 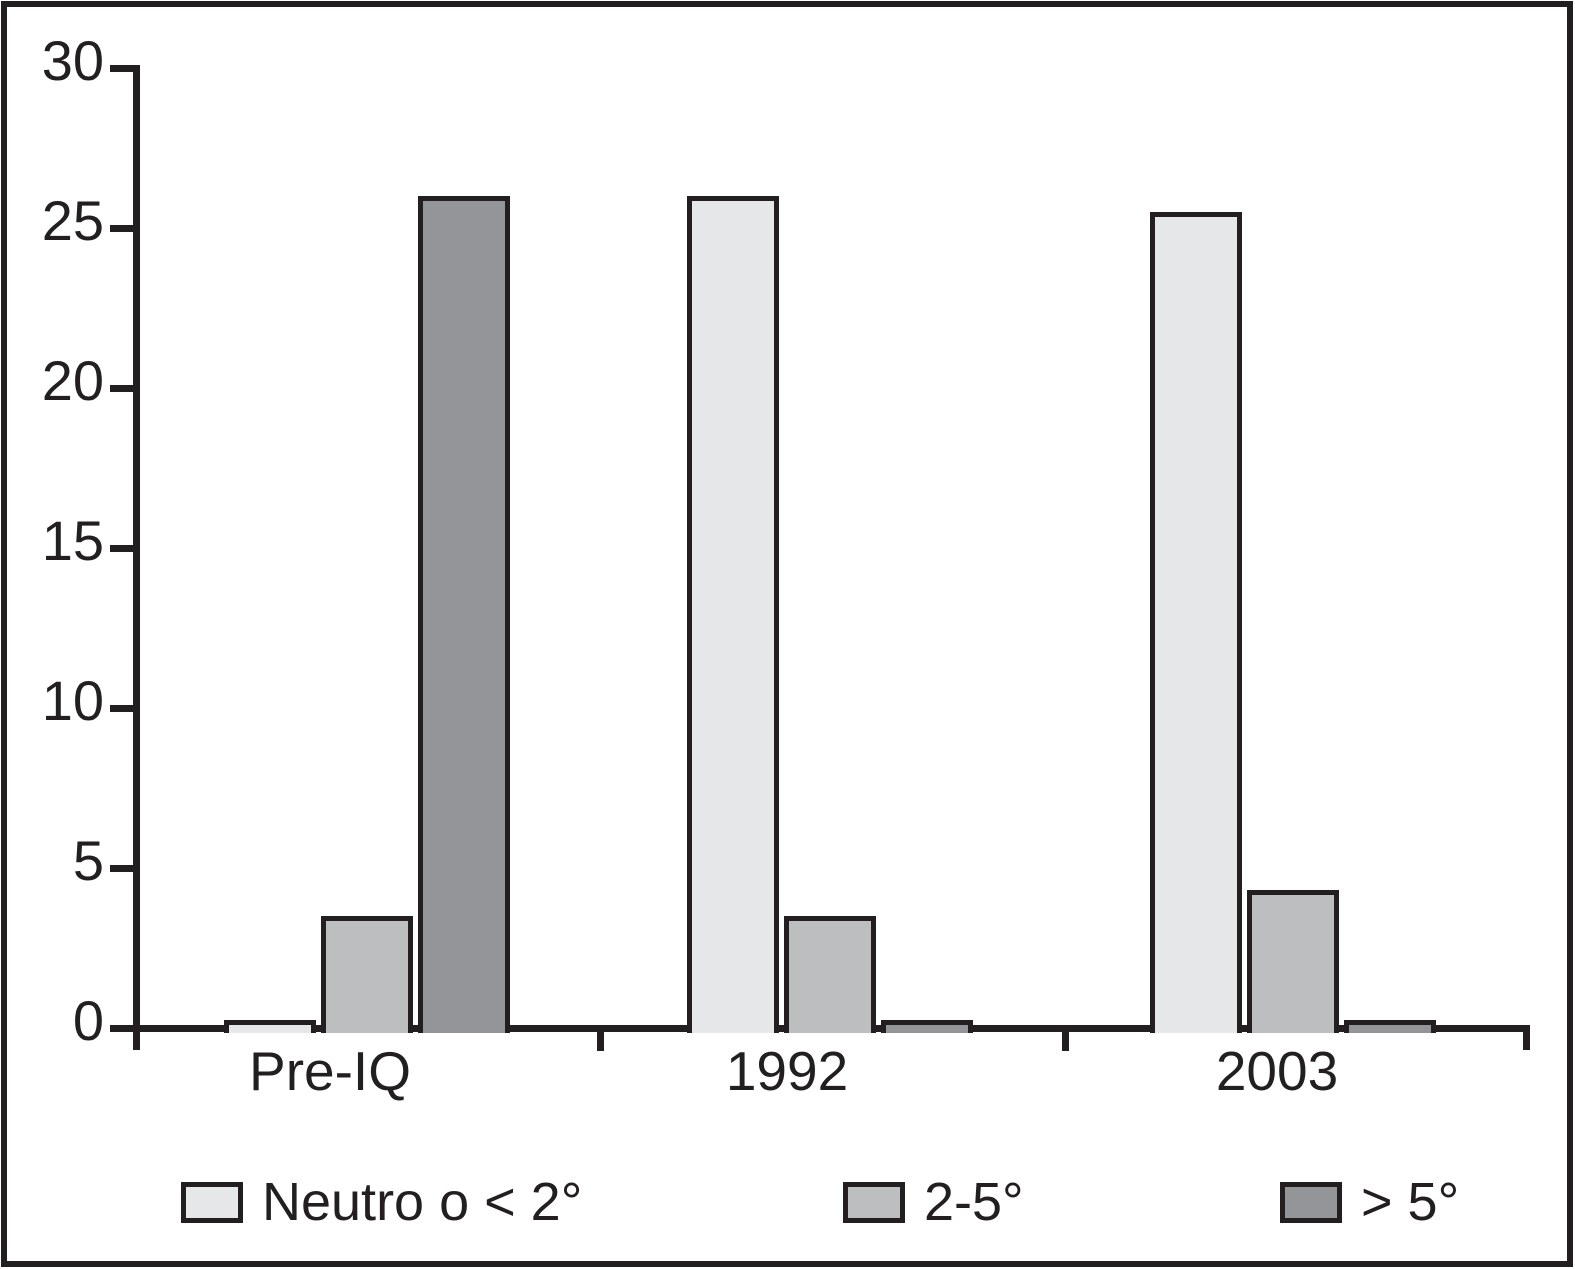 I want to click on bar-s0-c2, so click(x=1196, y=622).